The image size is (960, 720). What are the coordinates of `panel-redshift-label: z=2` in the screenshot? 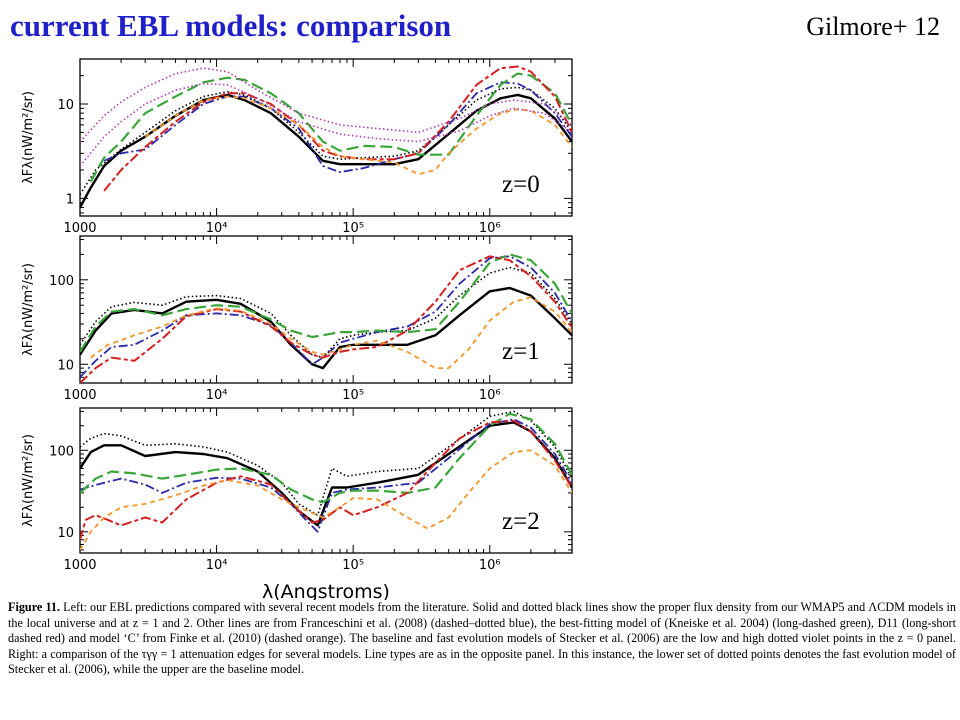 It's located at (521, 521).